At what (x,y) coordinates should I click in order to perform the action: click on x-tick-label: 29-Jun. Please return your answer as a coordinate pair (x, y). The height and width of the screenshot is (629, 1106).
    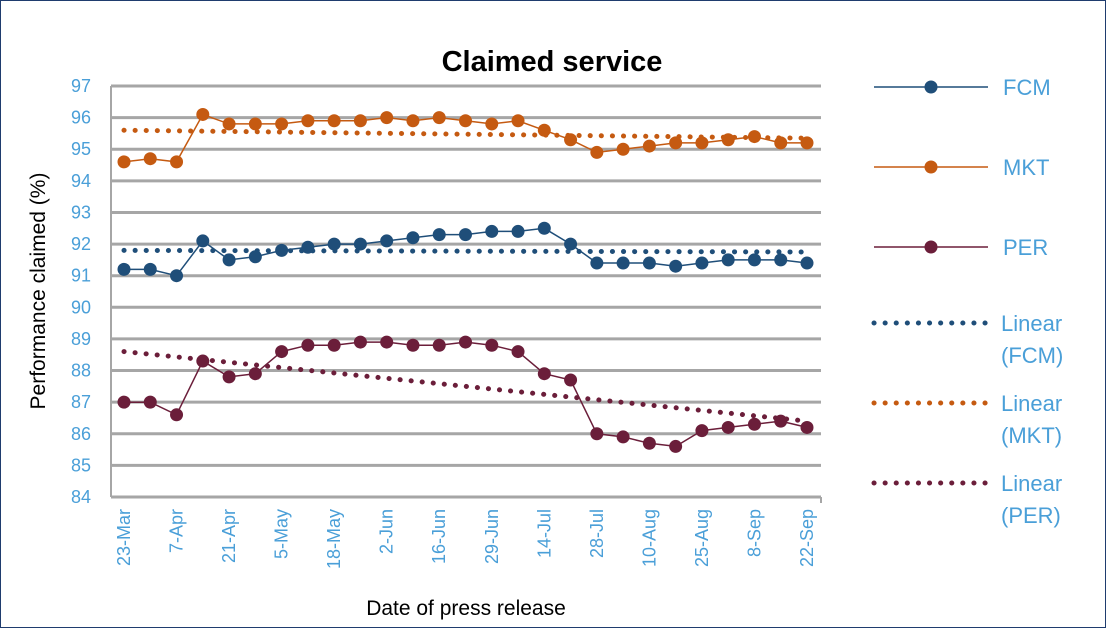
    Looking at the image, I should click on (492, 536).